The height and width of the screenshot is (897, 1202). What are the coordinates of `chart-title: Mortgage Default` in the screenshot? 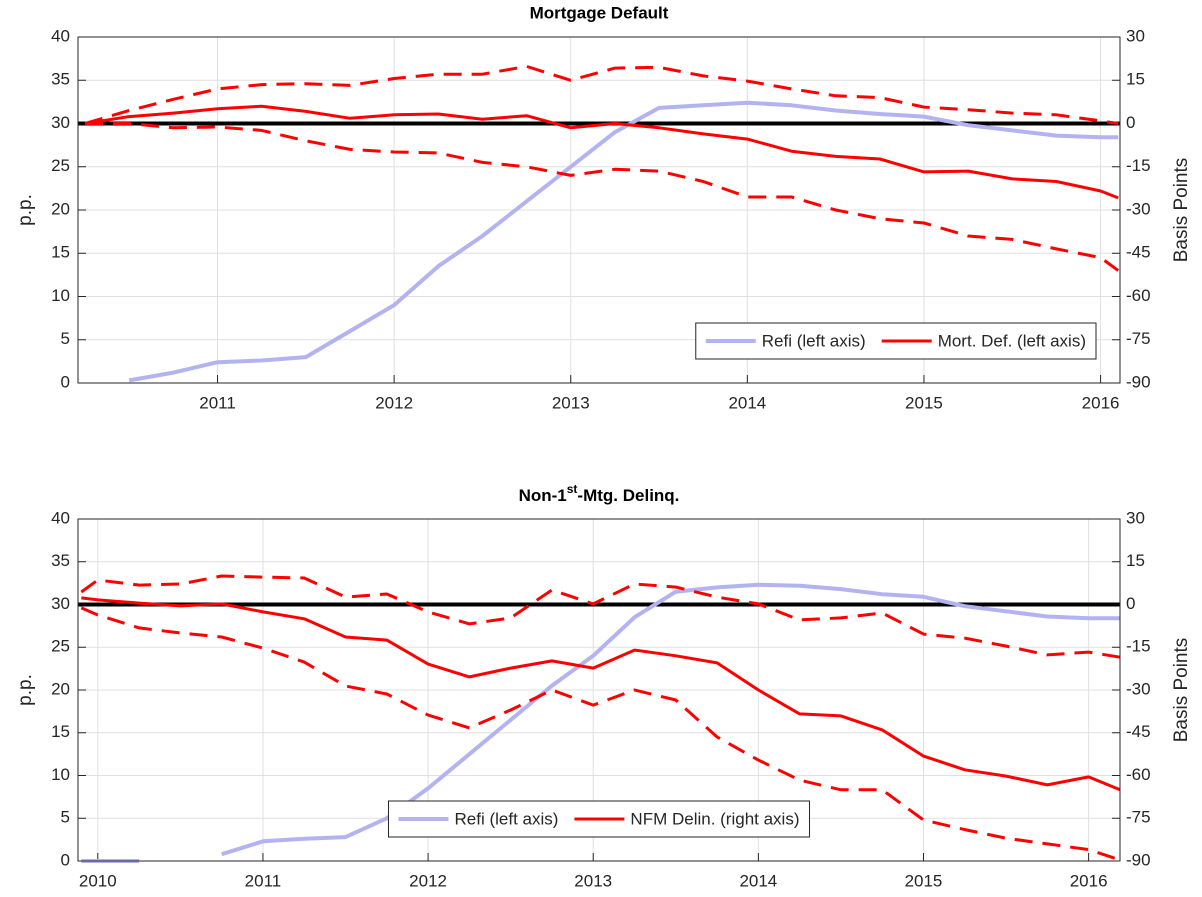 It's located at (599, 12).